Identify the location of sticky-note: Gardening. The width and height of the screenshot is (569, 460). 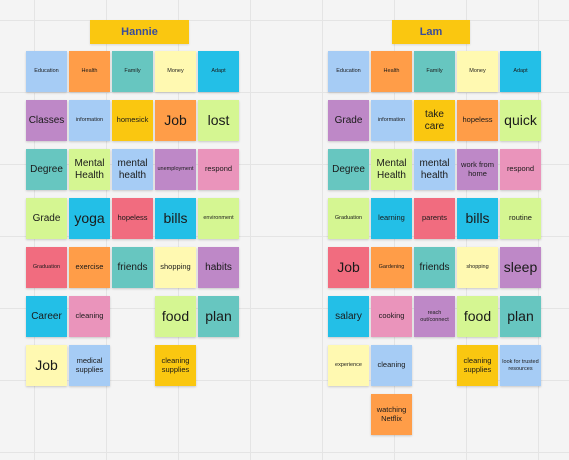
(391, 267).